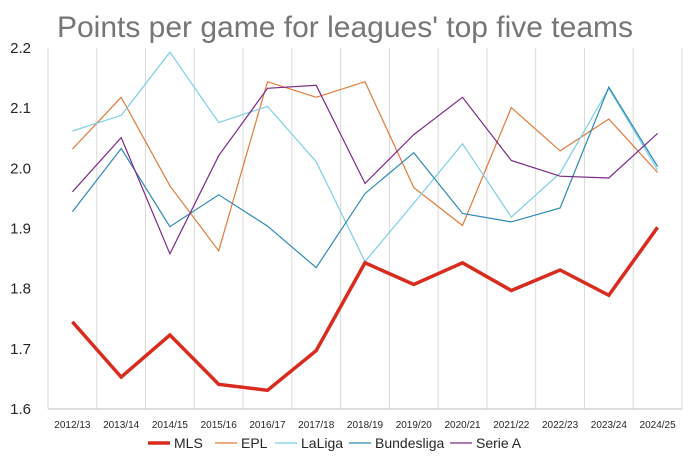 Image resolution: width=690 pixels, height=460 pixels. What do you see at coordinates (316, 425) in the screenshot?
I see `x-tick-label: 2017/18` at bounding box center [316, 425].